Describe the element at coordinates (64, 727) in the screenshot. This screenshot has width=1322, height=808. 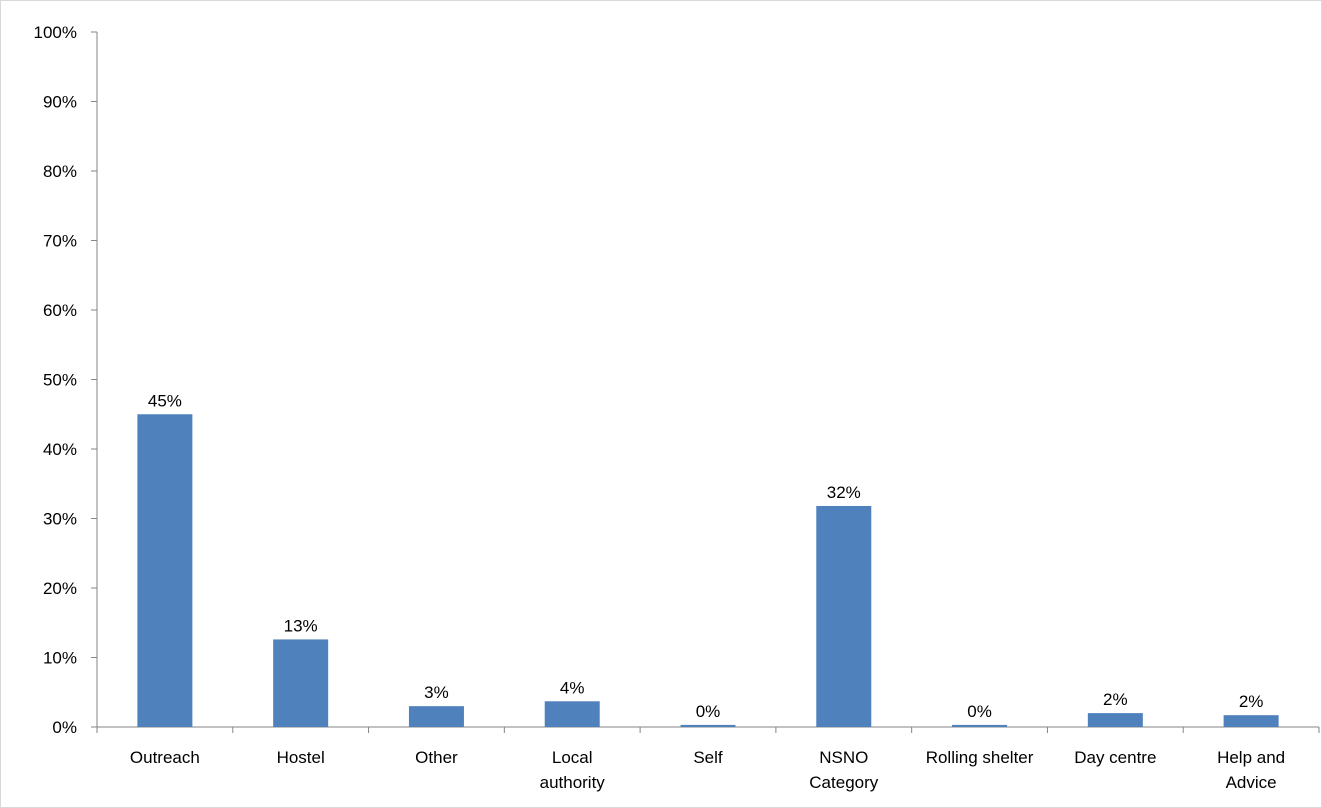
I see `y-tick-label: 0%` at that location.